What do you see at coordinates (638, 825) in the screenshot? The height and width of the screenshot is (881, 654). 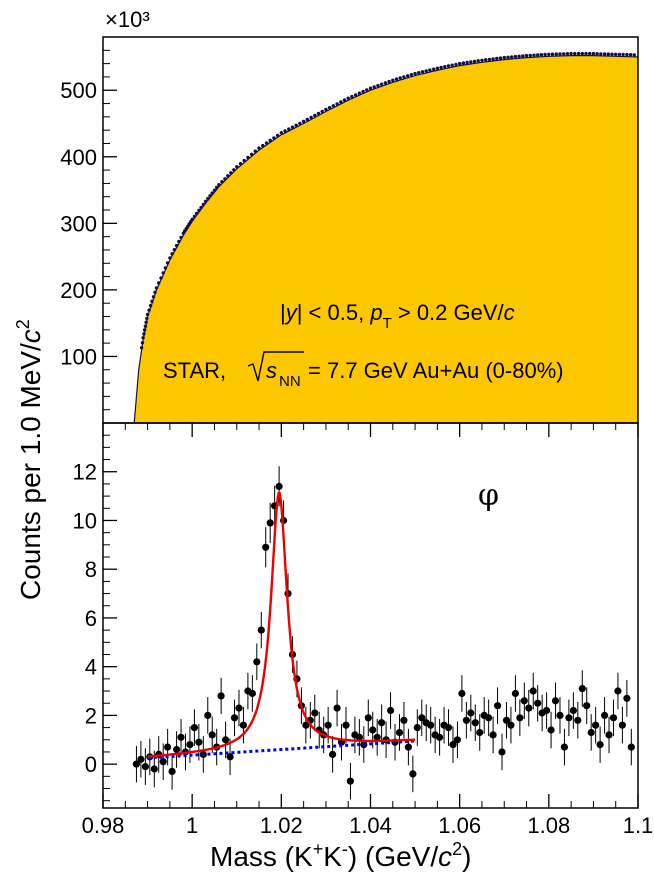 I see `x-tick-label: 1.1` at bounding box center [638, 825].